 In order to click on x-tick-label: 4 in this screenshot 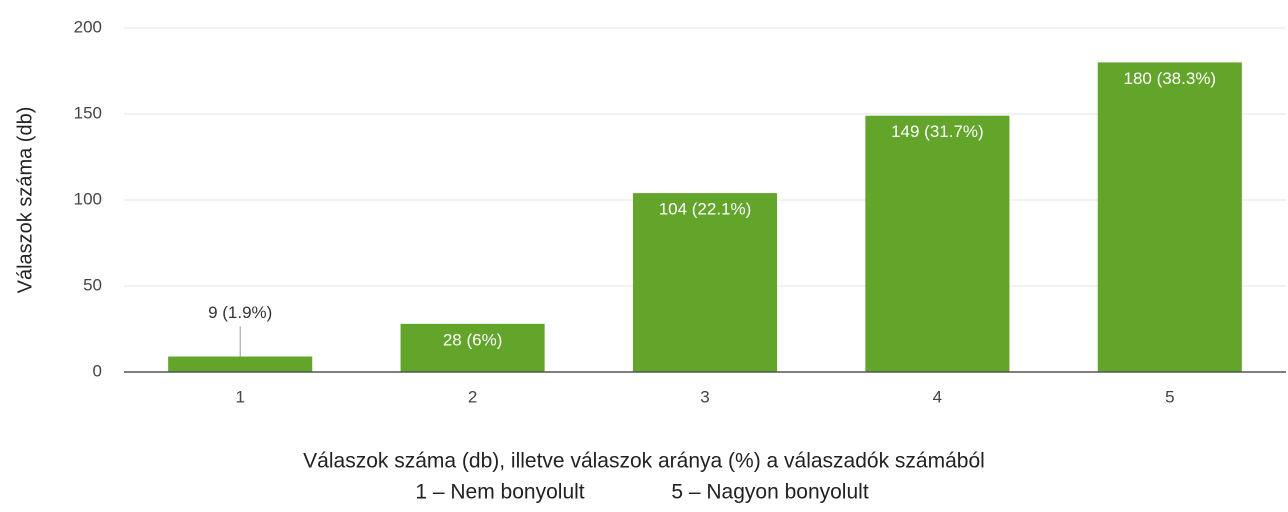, I will do `click(937, 396)`.